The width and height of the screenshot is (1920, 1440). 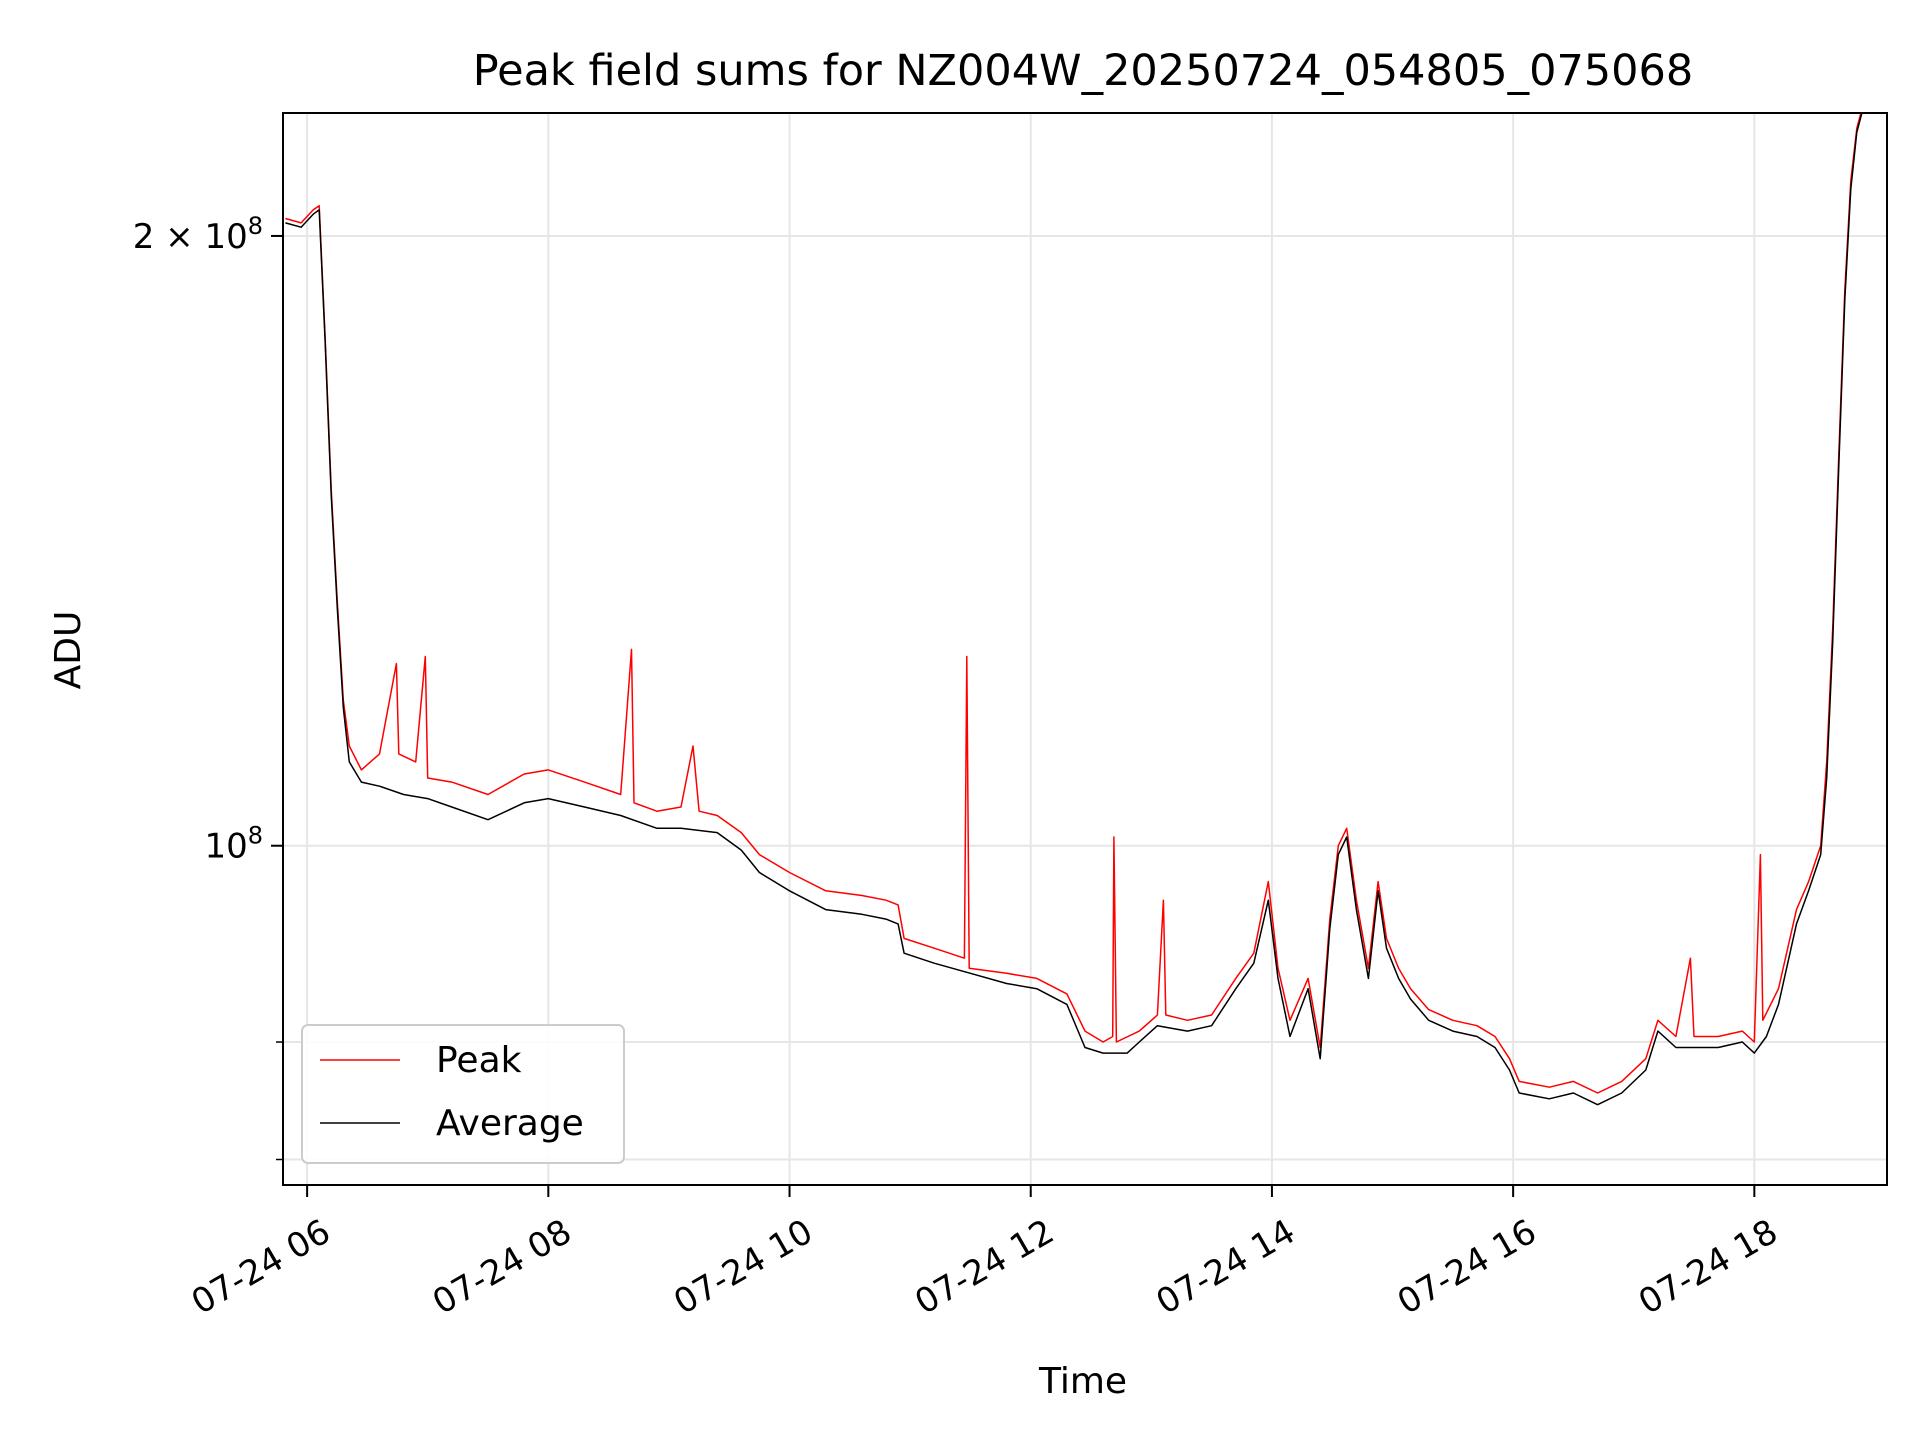 I want to click on y-tick-label: 108, so click(x=233, y=844).